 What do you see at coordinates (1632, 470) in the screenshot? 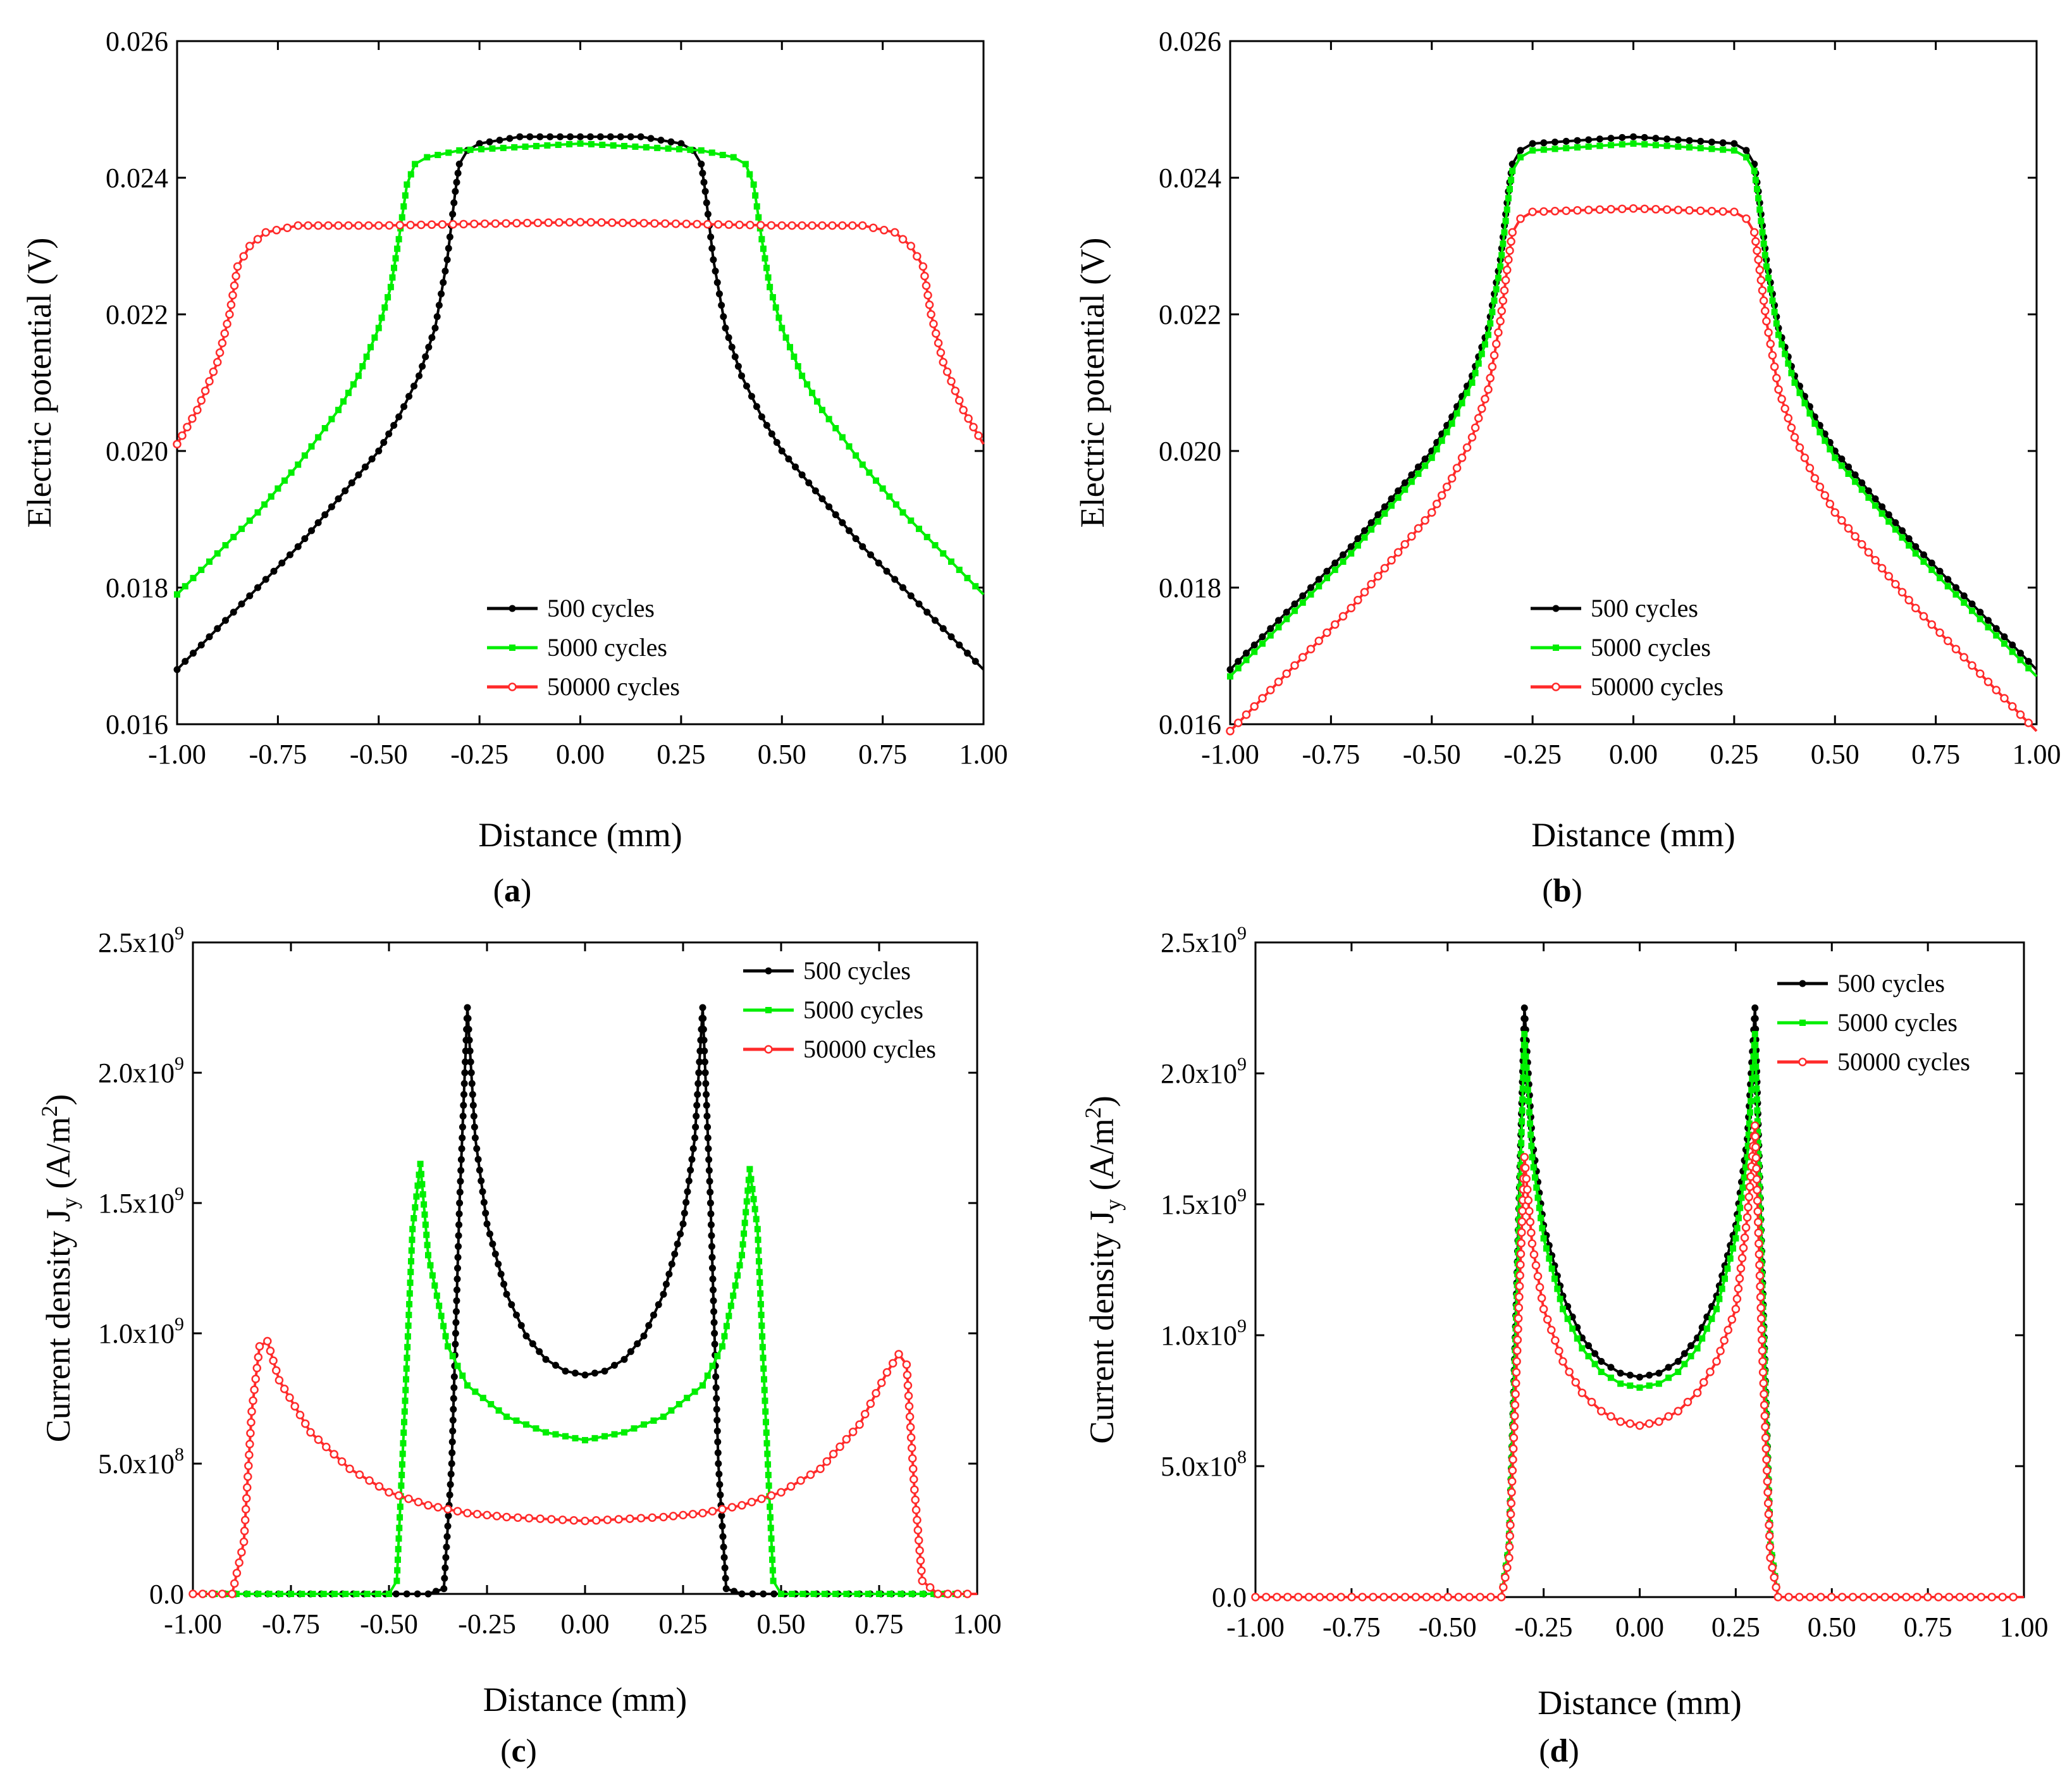
I see `series-50000-cycles` at bounding box center [1632, 470].